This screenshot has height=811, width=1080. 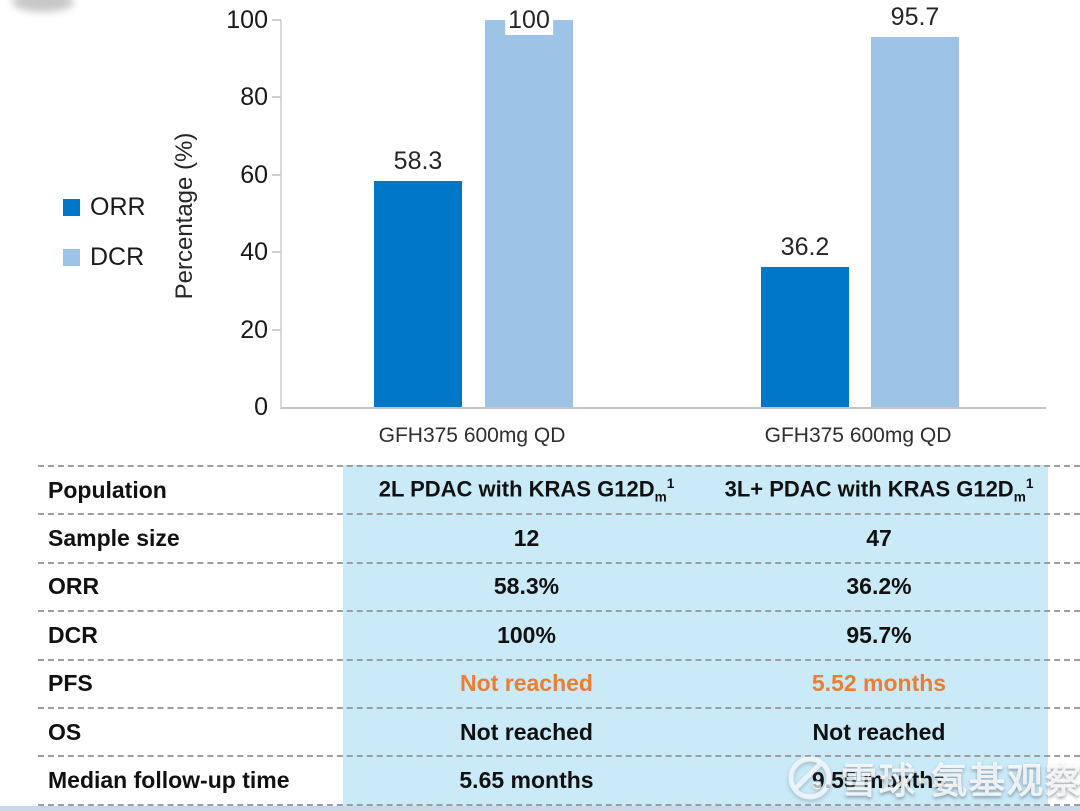 What do you see at coordinates (526, 586) in the screenshot?
I see `orr-cell-2l: 58.3%` at bounding box center [526, 586].